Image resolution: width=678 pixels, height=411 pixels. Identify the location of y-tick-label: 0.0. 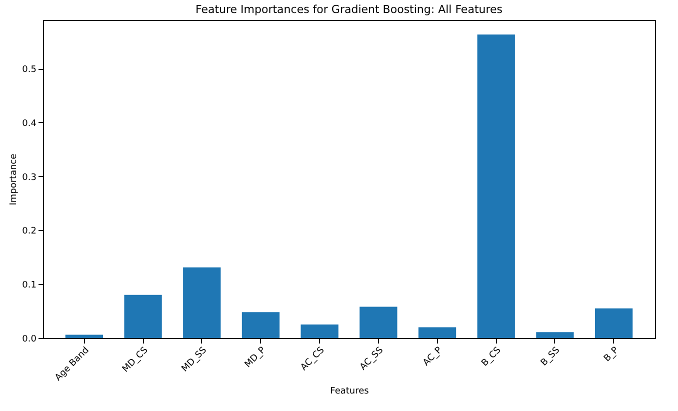
(29, 339).